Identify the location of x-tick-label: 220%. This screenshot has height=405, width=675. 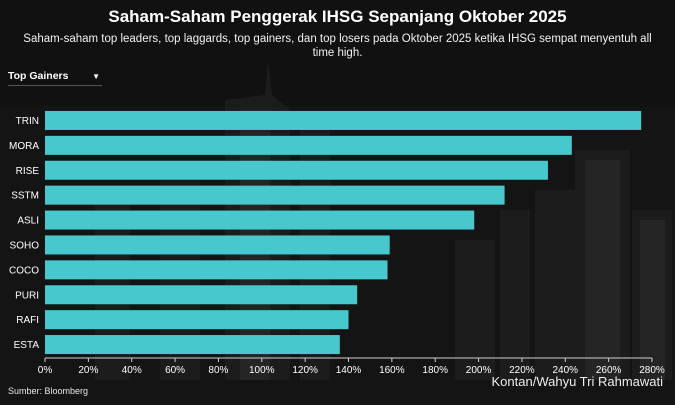
(522, 370).